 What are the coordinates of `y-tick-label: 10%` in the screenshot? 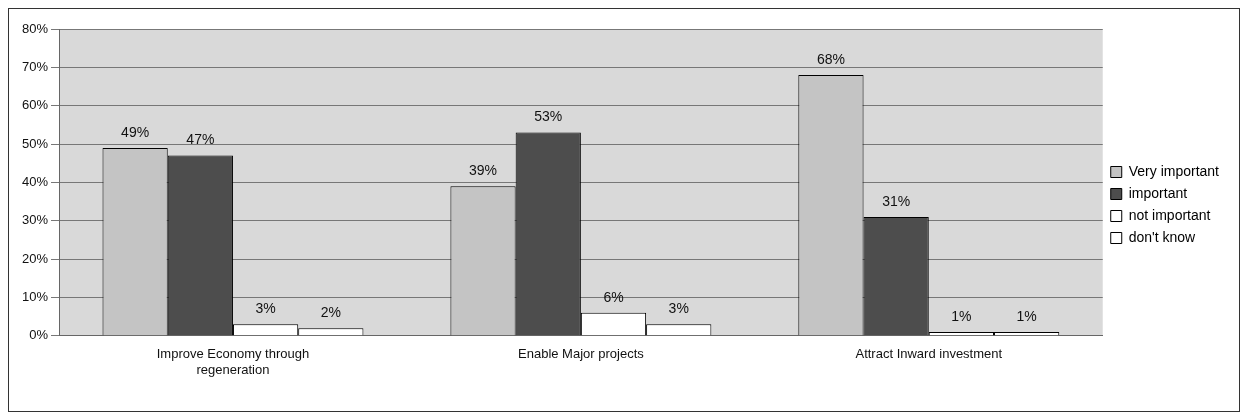 It's located at (35, 297).